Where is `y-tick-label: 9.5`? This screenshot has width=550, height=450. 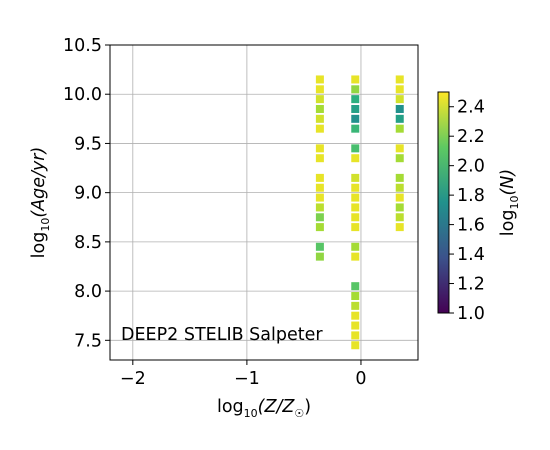
y-tick-label: 9.5 is located at coordinates (88, 144).